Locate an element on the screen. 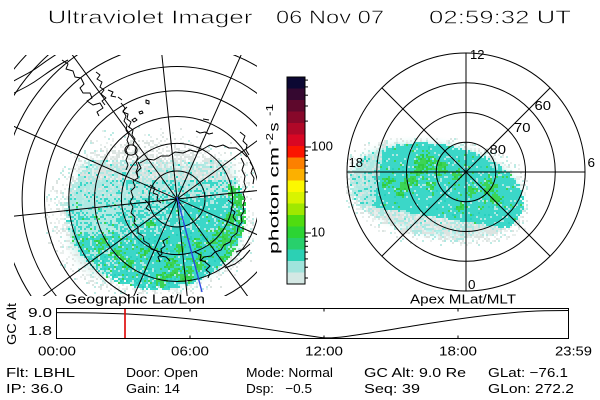 This screenshot has width=600, height=400. svg-text: 00:00 is located at coordinates (57, 351).